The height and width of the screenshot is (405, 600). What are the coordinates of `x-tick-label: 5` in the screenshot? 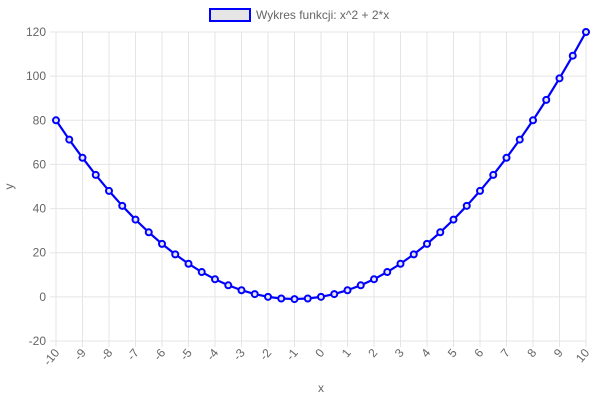 It's located at (452, 353).